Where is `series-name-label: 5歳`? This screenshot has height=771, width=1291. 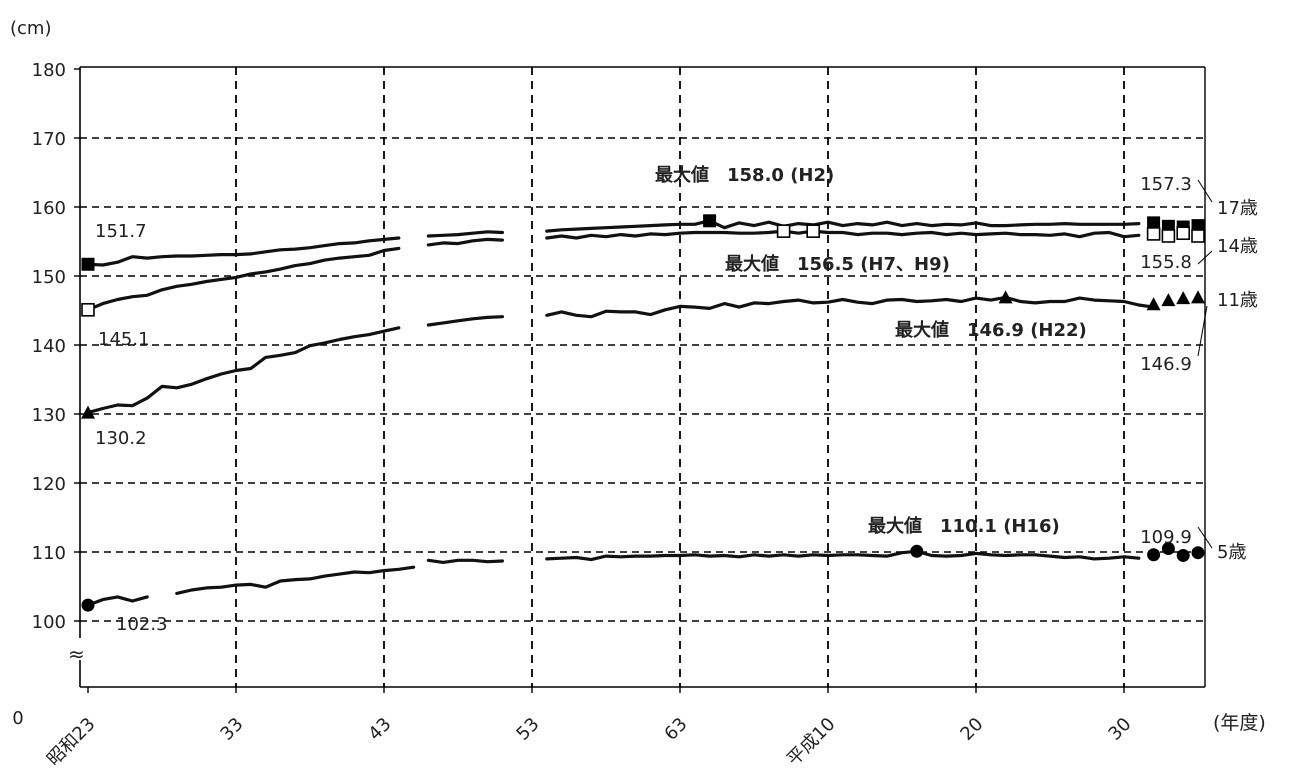
series-name-label: 5歳 is located at coordinates (1231, 552).